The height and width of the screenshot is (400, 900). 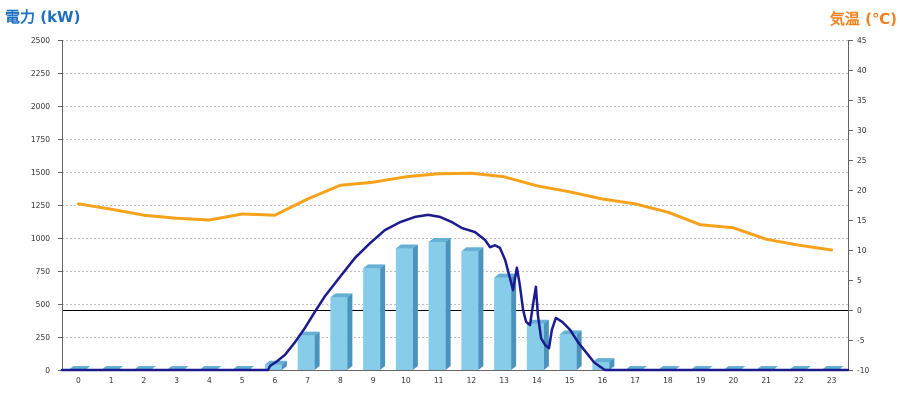 What do you see at coordinates (862, 40) in the screenshot?
I see `right-tick-label: 45` at bounding box center [862, 40].